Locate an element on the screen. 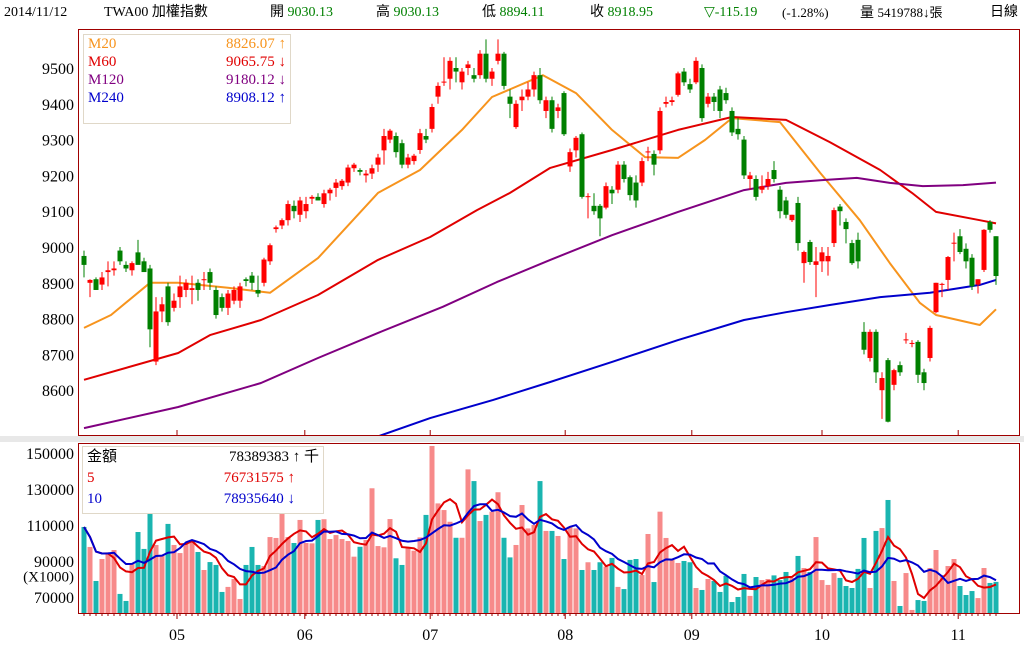 The height and width of the screenshot is (662, 1024). volume-unit-label: (X1000) is located at coordinates (48, 577).